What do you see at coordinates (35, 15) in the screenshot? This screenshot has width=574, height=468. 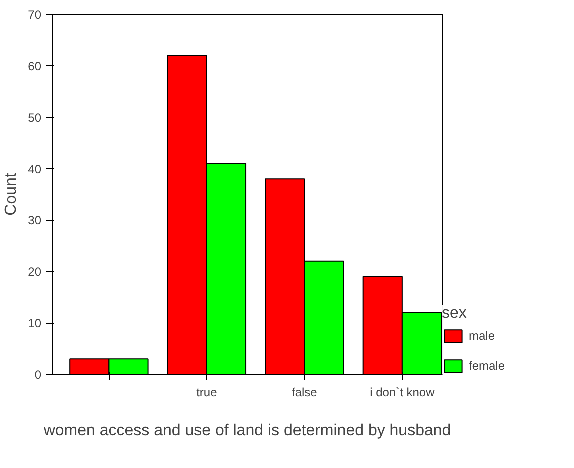 I see `y-tick-label: 70` at bounding box center [35, 15].